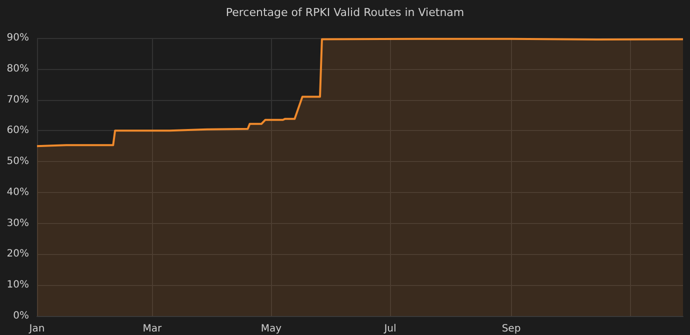  Describe the element at coordinates (17, 38) in the screenshot. I see `y-tick-label: 90%` at that location.